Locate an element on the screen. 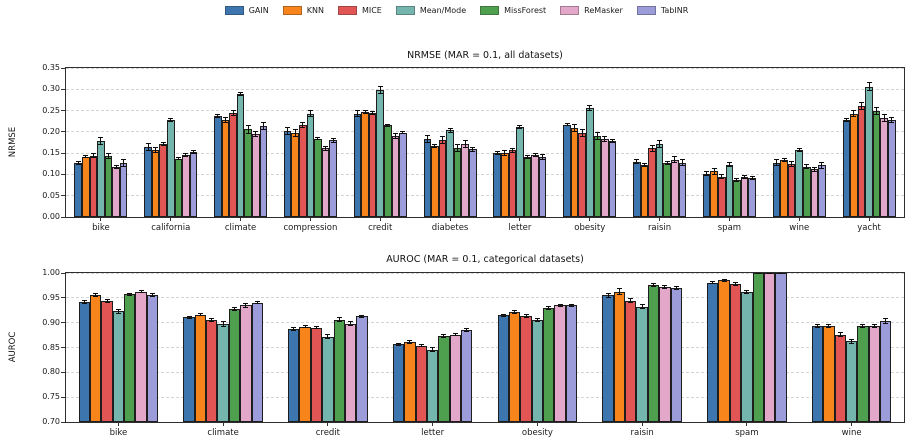 This screenshot has height=445, width=913. x-tick-label: climate is located at coordinates (240, 228).